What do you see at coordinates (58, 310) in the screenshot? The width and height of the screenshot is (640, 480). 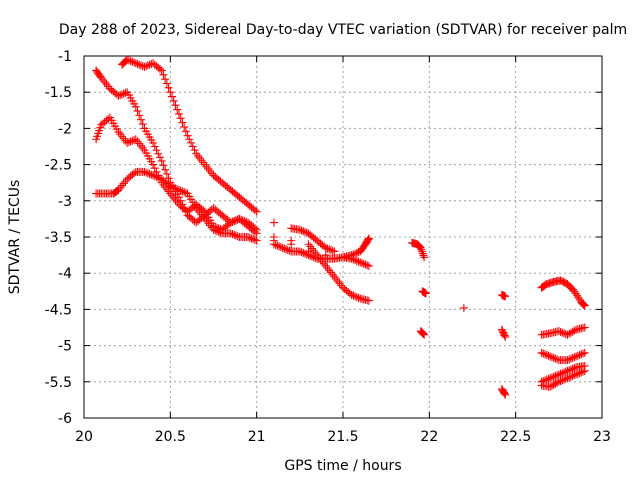 I see `y-tick-label: -4.5` at bounding box center [58, 310].